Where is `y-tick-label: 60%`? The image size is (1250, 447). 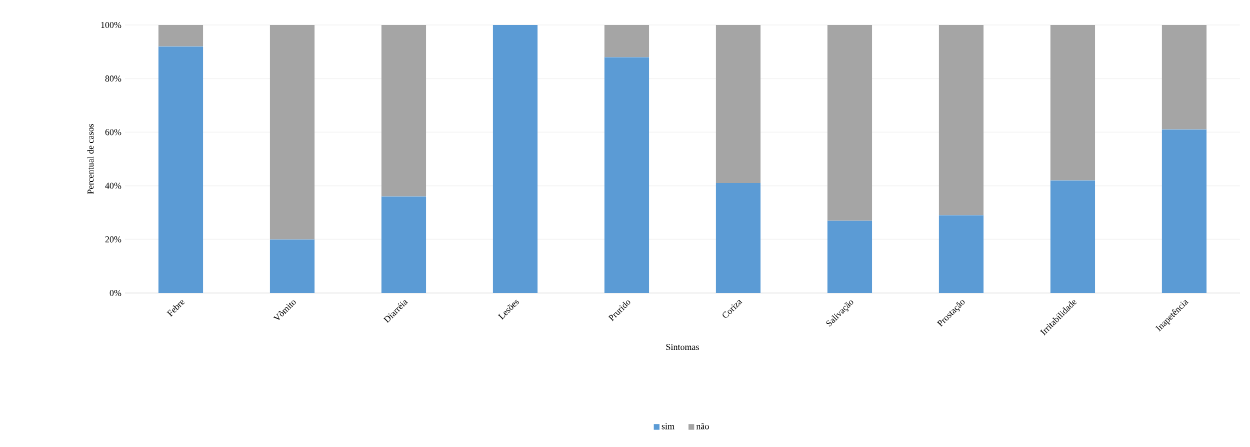 y-tick-label: 60% is located at coordinates (113, 132).